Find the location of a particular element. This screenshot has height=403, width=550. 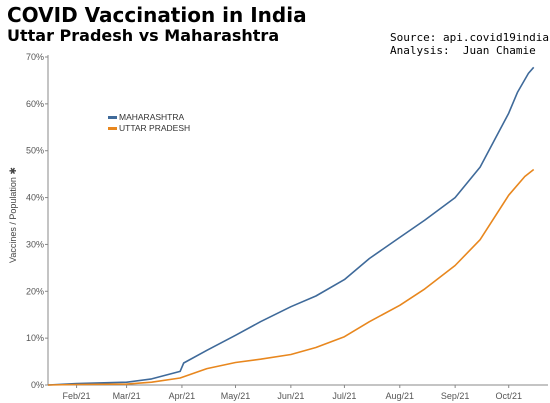

y-tick-label: 0% is located at coordinates (37, 385).